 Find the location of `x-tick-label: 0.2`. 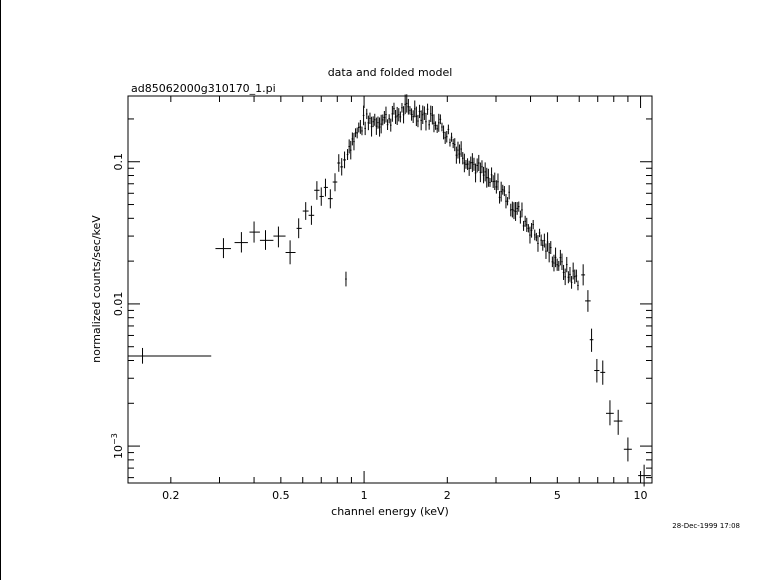

x-tick-label: 0.2 is located at coordinates (171, 495).